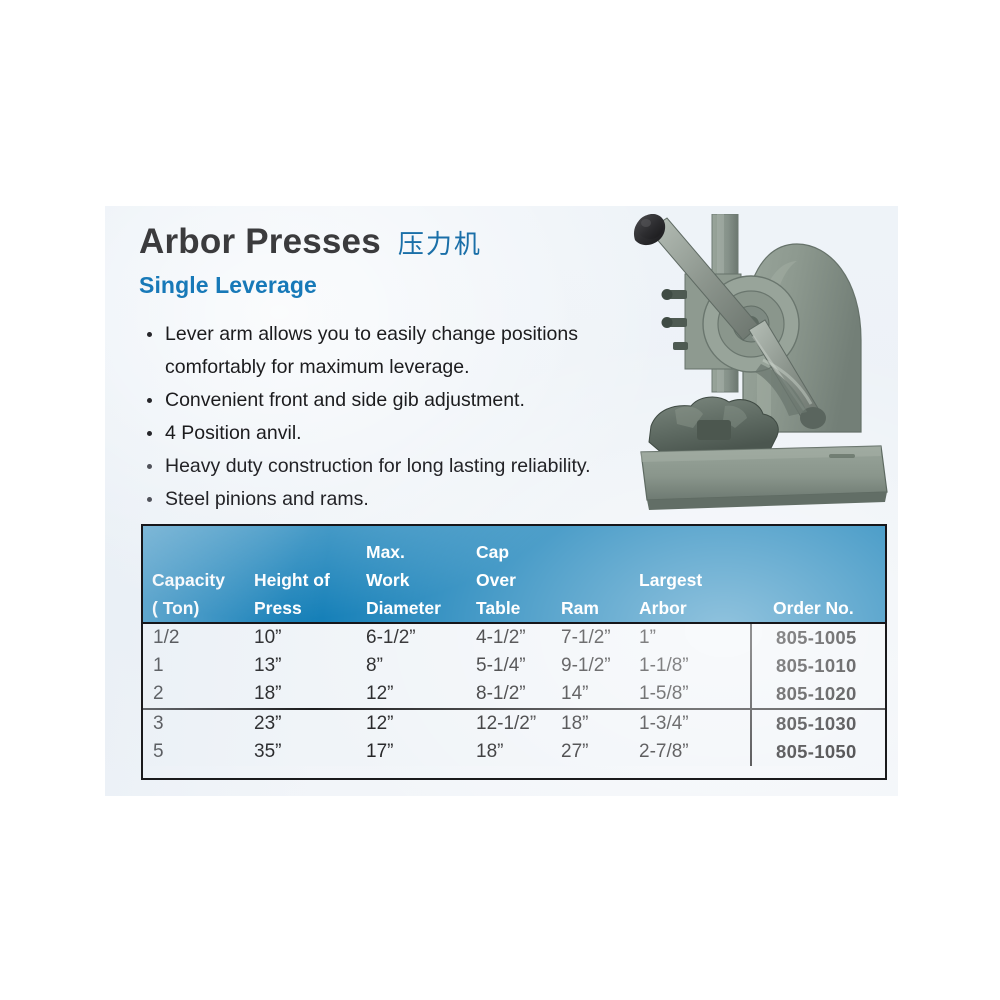  I want to click on cell-cap-over-table: 8-1/2”, so click(518, 694).